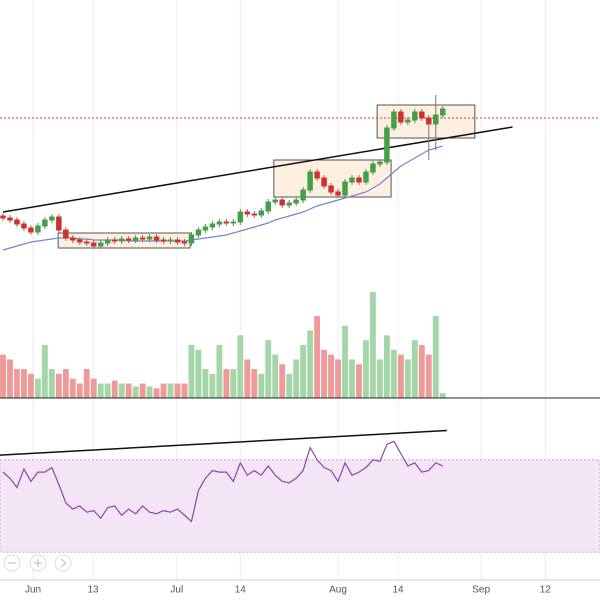 This screenshot has height=600, width=600. I want to click on rsi-trendline, so click(223, 442).